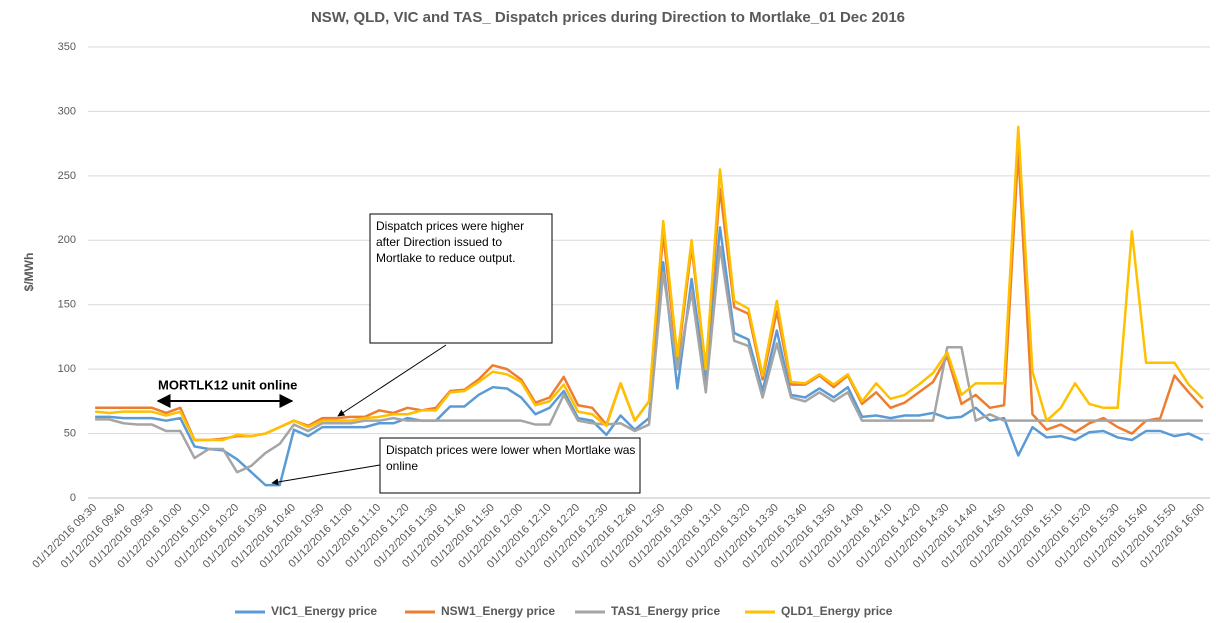 The height and width of the screenshot is (623, 1216). I want to click on y-tick-label: 50, so click(70, 433).